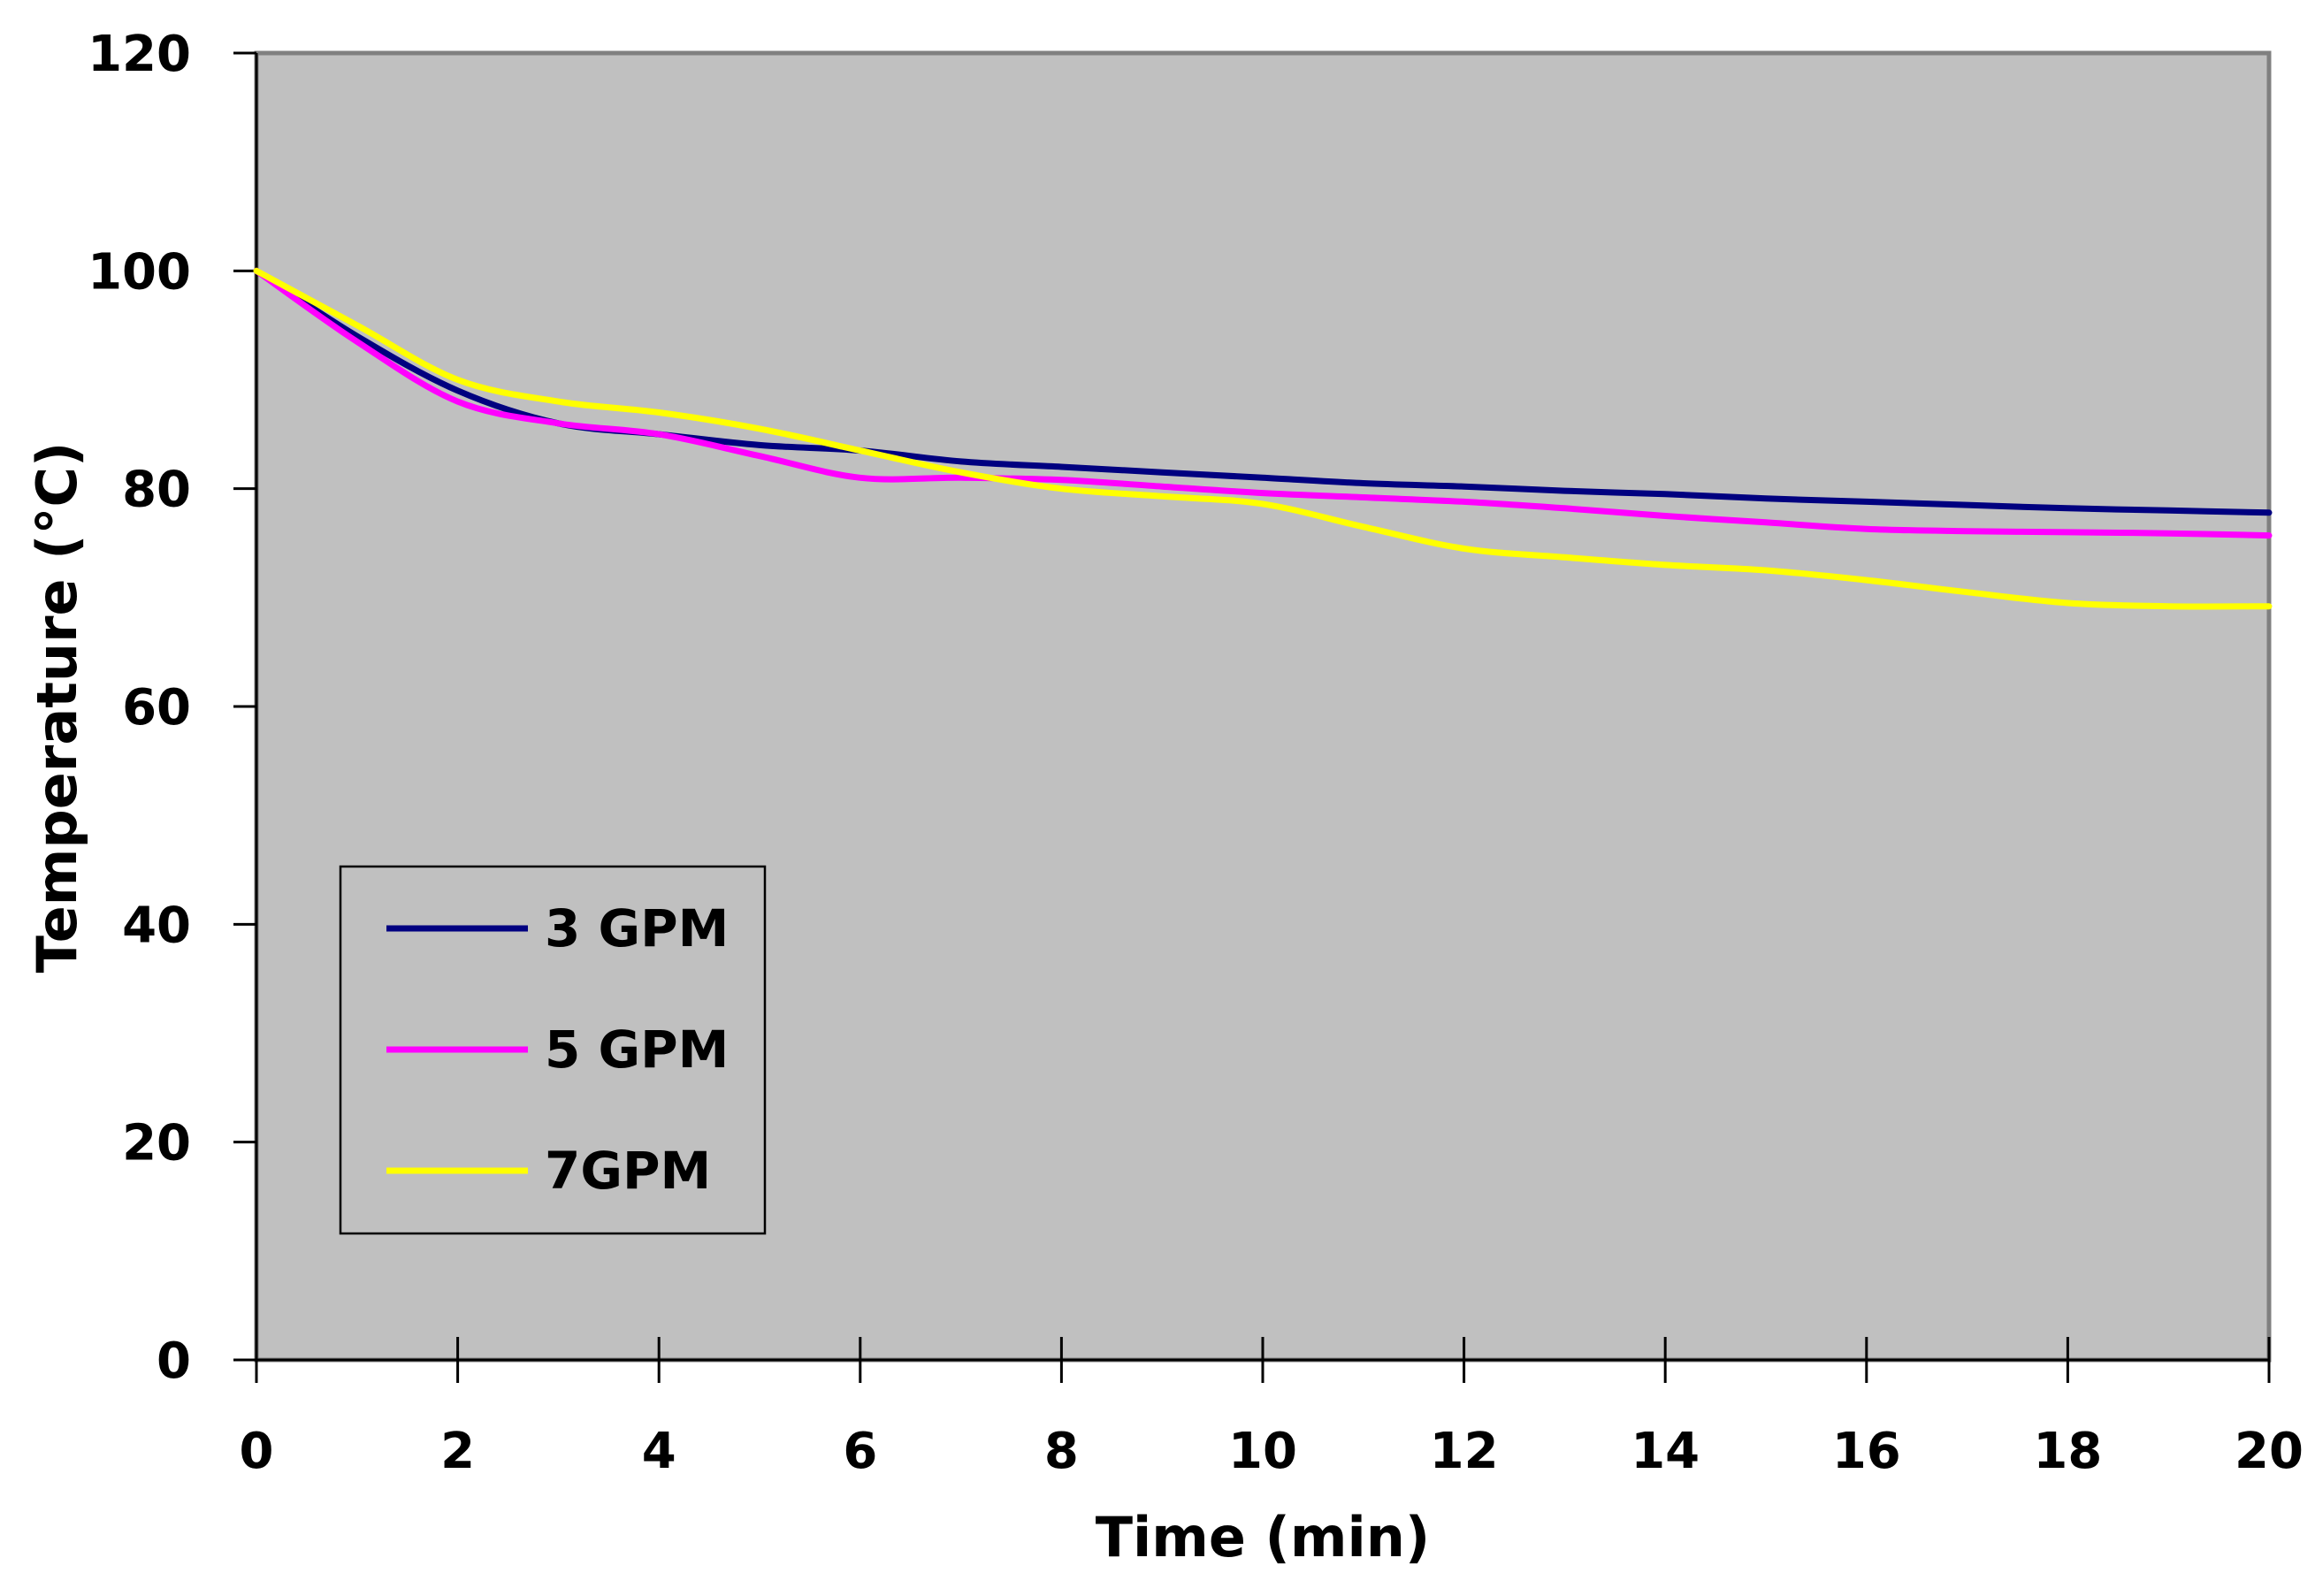 The width and height of the screenshot is (2315, 1596). Describe the element at coordinates (139, 54) in the screenshot. I see `y-tick-label: 120` at that location.